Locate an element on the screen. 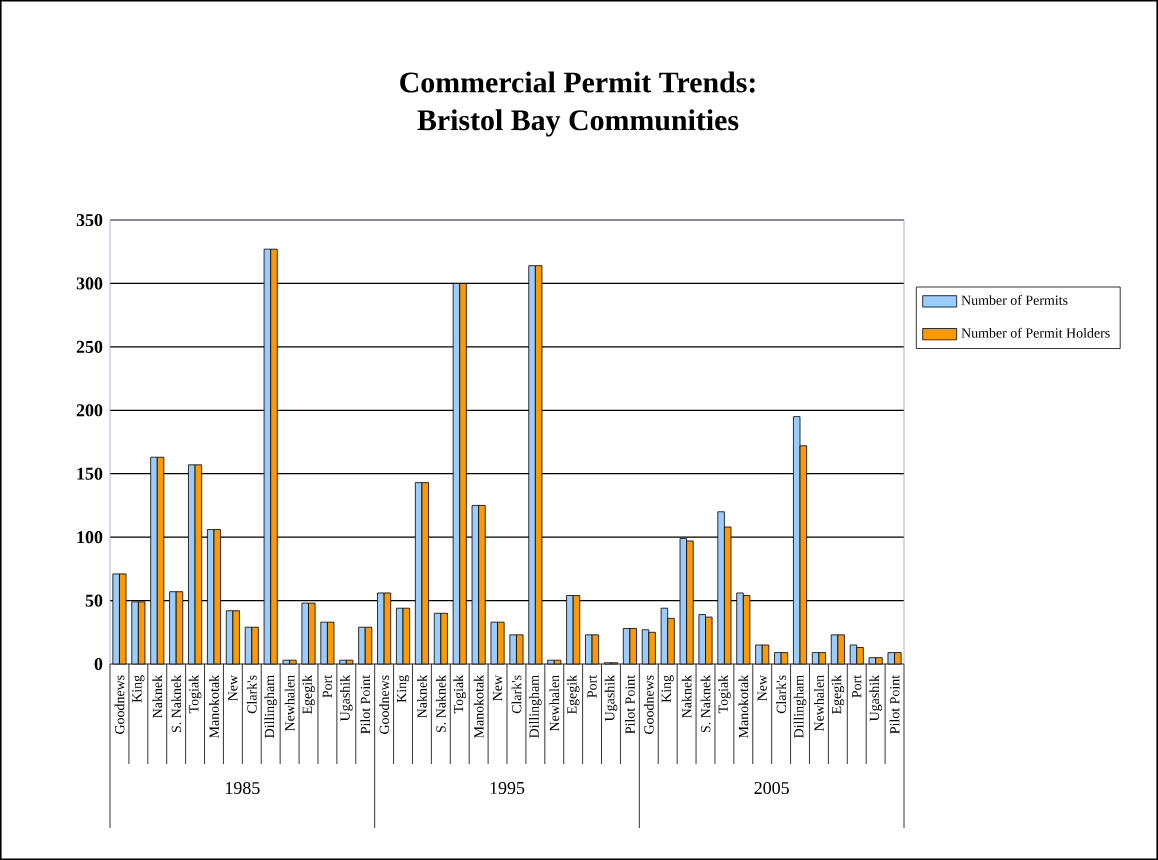 This screenshot has height=860, width=1158. y-tick-label: 250 is located at coordinates (89, 346).